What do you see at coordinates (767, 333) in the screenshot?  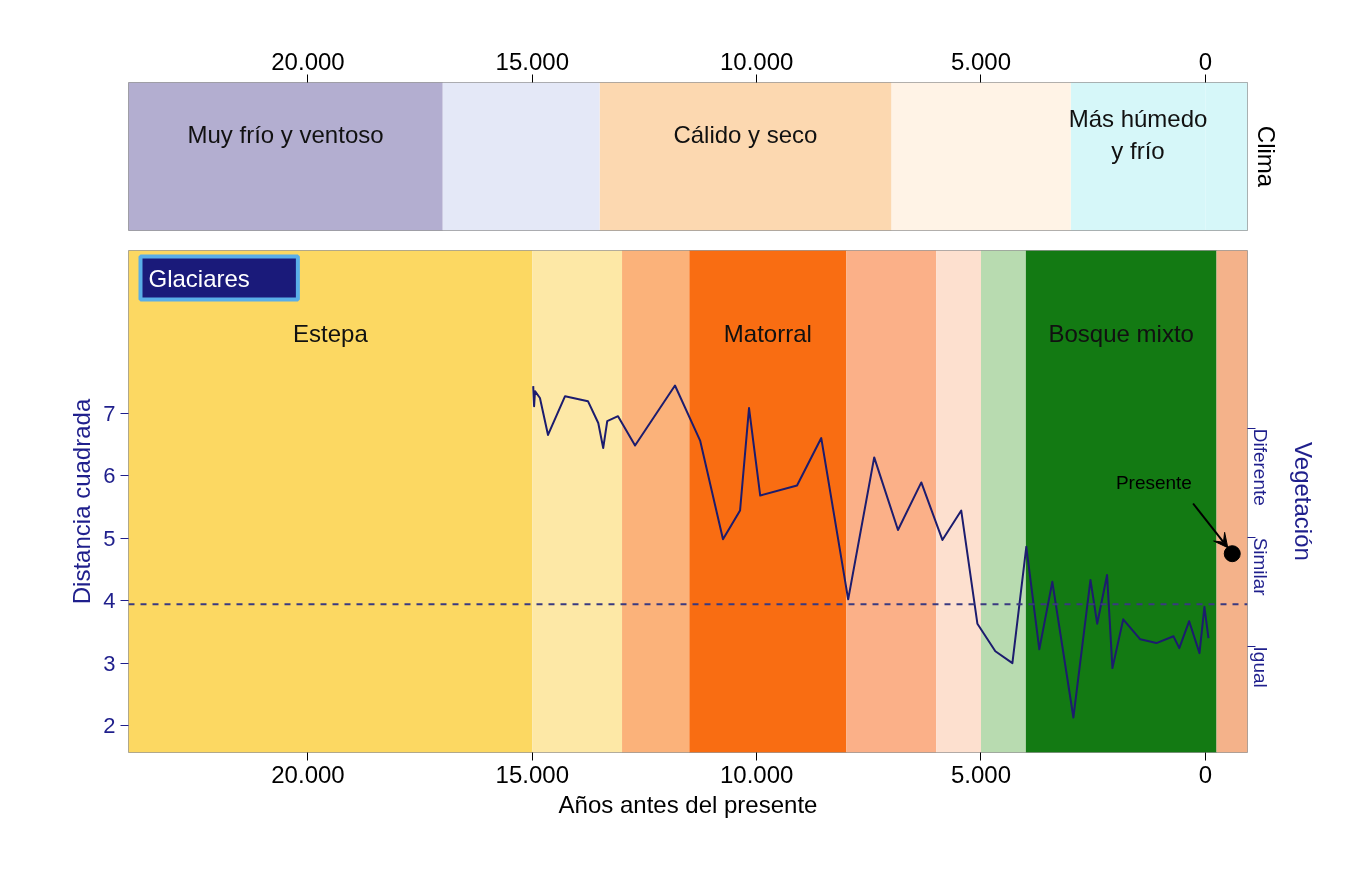 I see `band-label: Matorral` at bounding box center [767, 333].